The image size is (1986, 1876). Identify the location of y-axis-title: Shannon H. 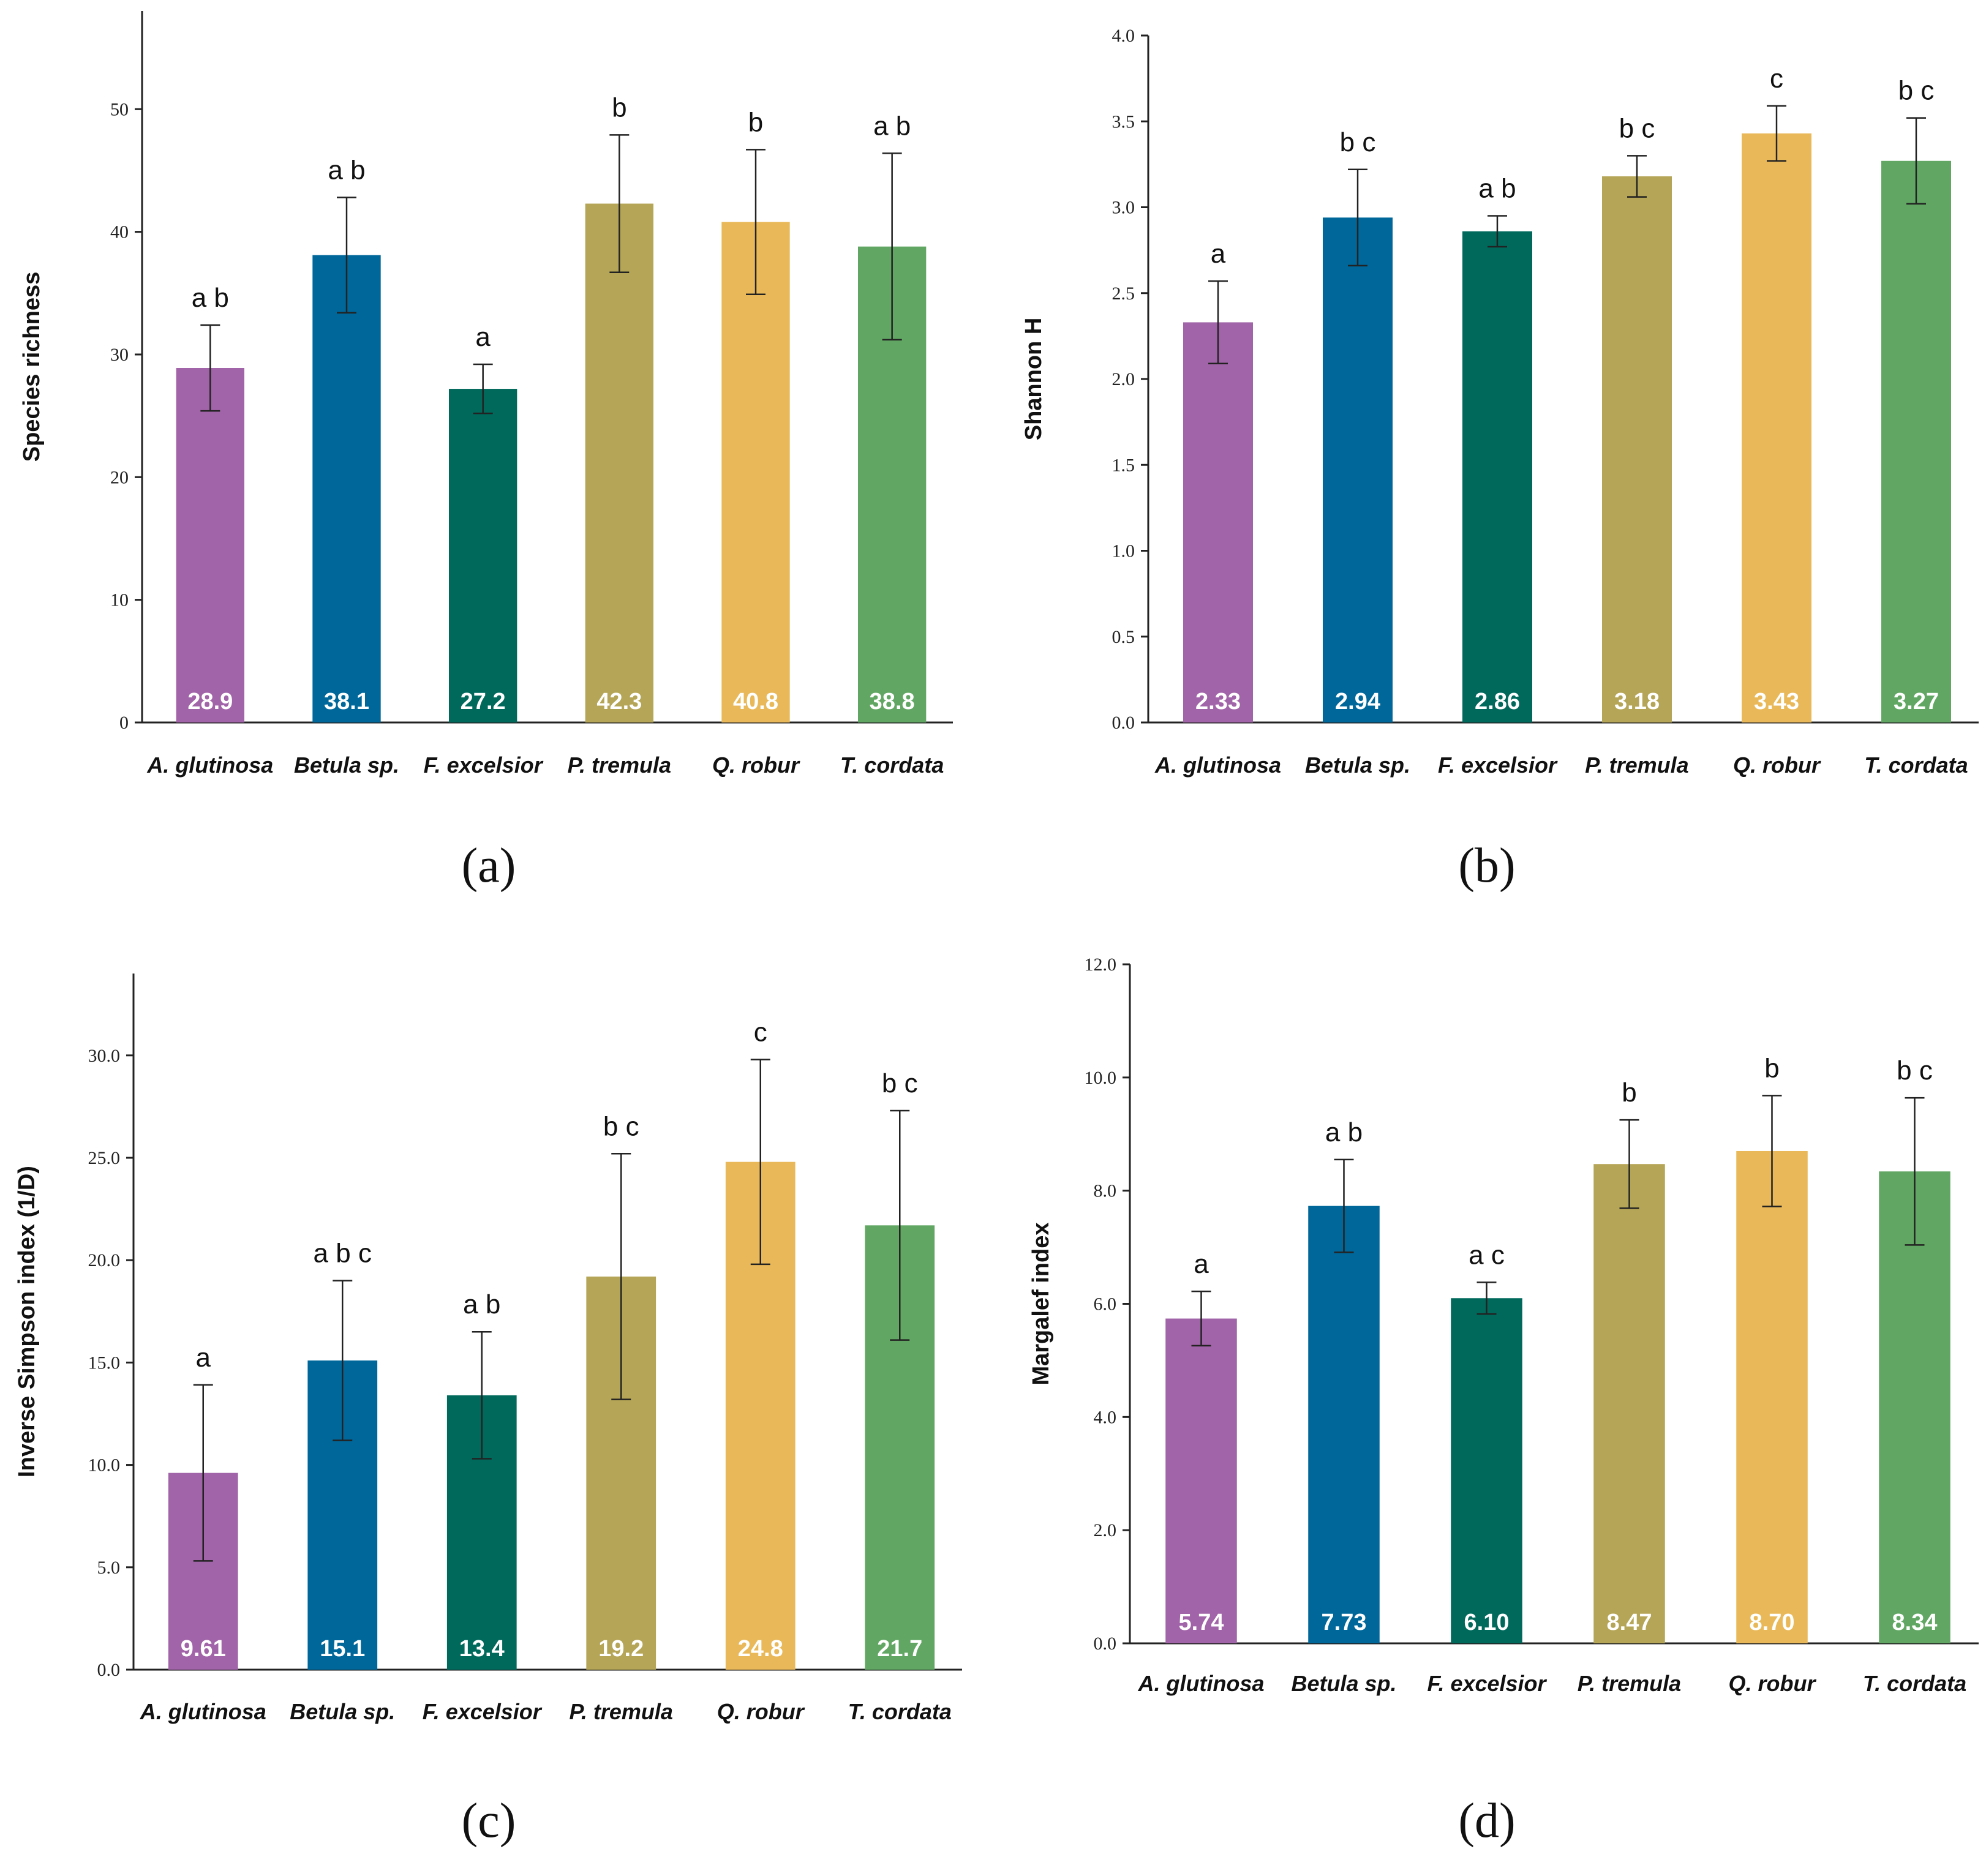
(1034, 380).